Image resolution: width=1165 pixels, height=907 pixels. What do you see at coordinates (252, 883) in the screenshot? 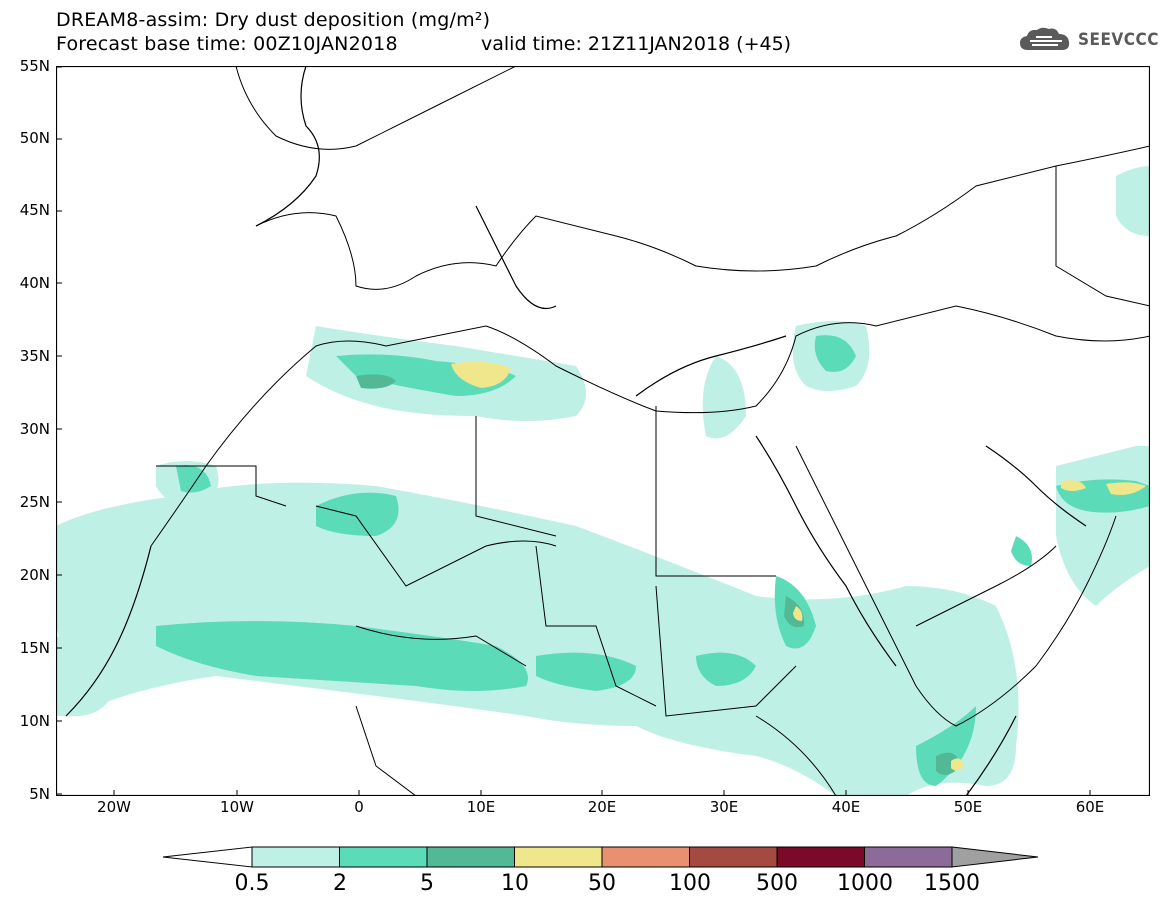
I see `colorbar-label: 0.5` at bounding box center [252, 883].